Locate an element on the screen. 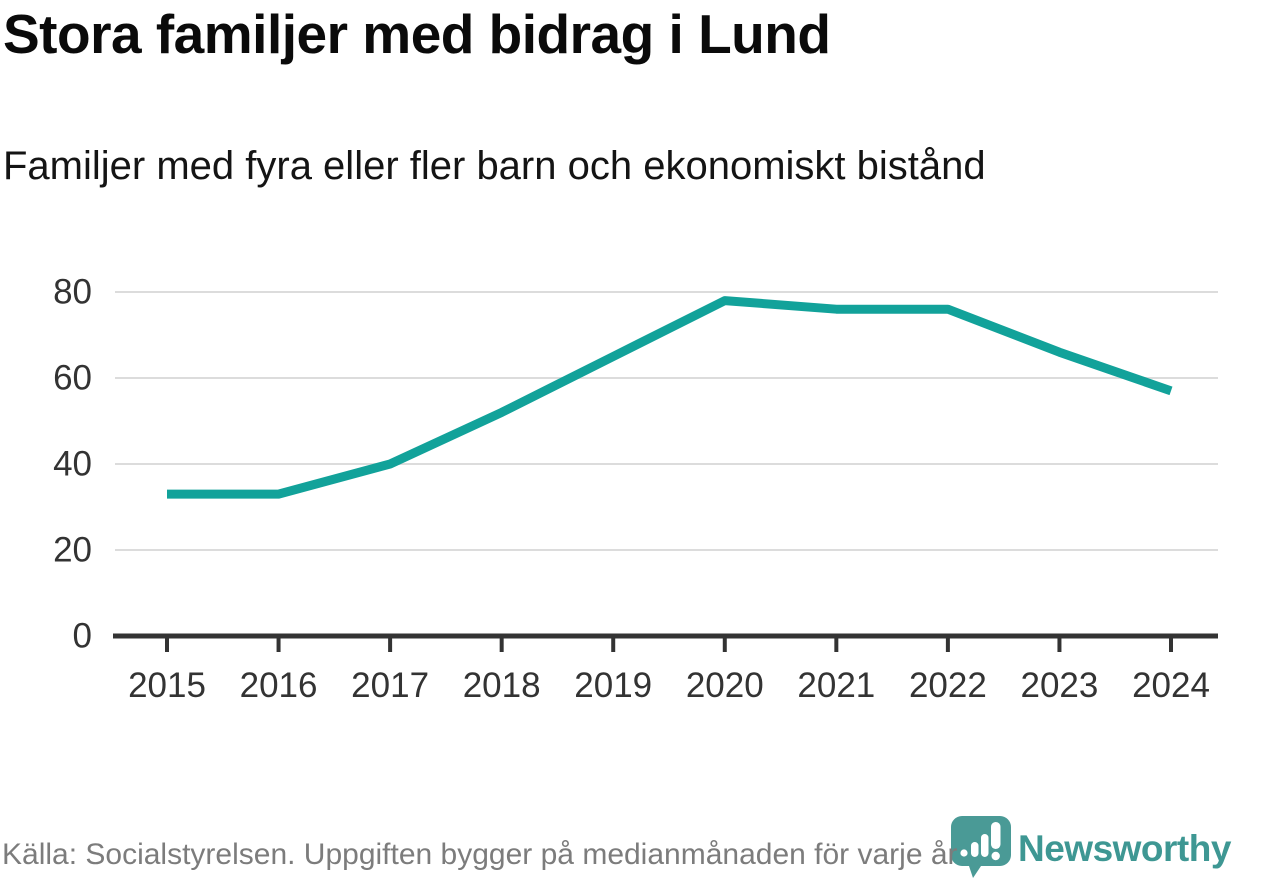 Image resolution: width=1262 pixels, height=879 pixels. y-tick-label: 20 is located at coordinates (72, 550).